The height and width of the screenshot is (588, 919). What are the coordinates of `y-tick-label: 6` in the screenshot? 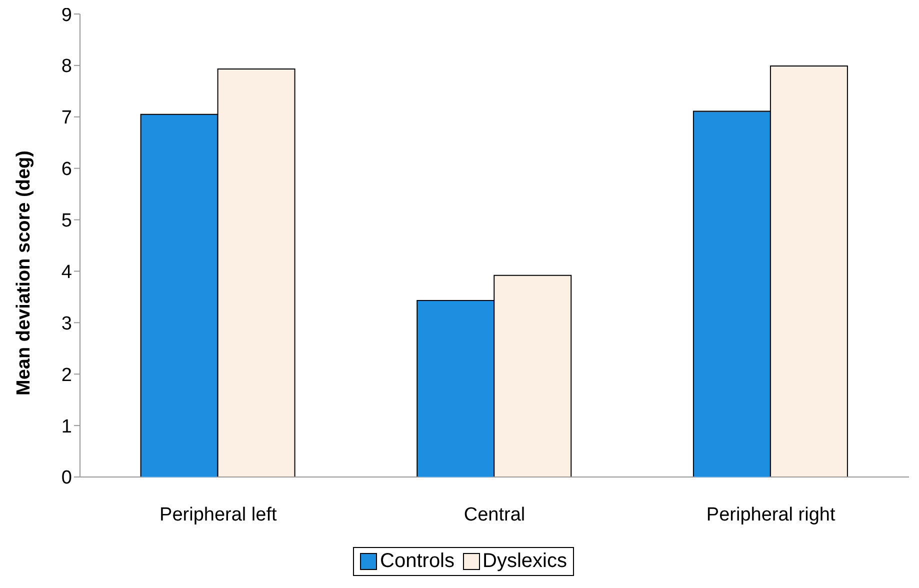 It's located at (66, 169).